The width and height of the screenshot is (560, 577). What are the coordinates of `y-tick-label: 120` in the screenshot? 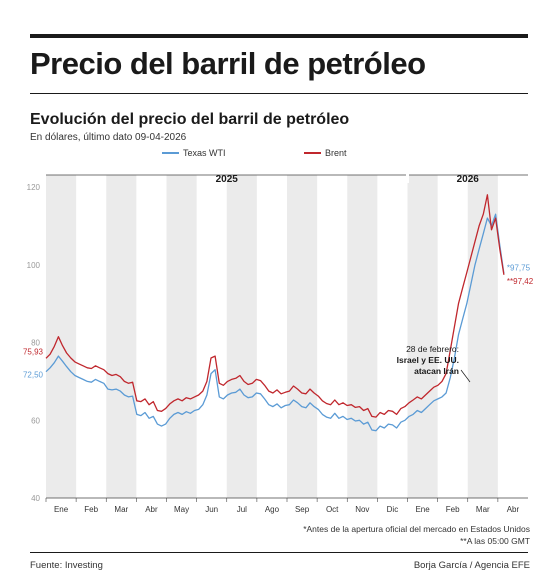 It's located at (34, 187).